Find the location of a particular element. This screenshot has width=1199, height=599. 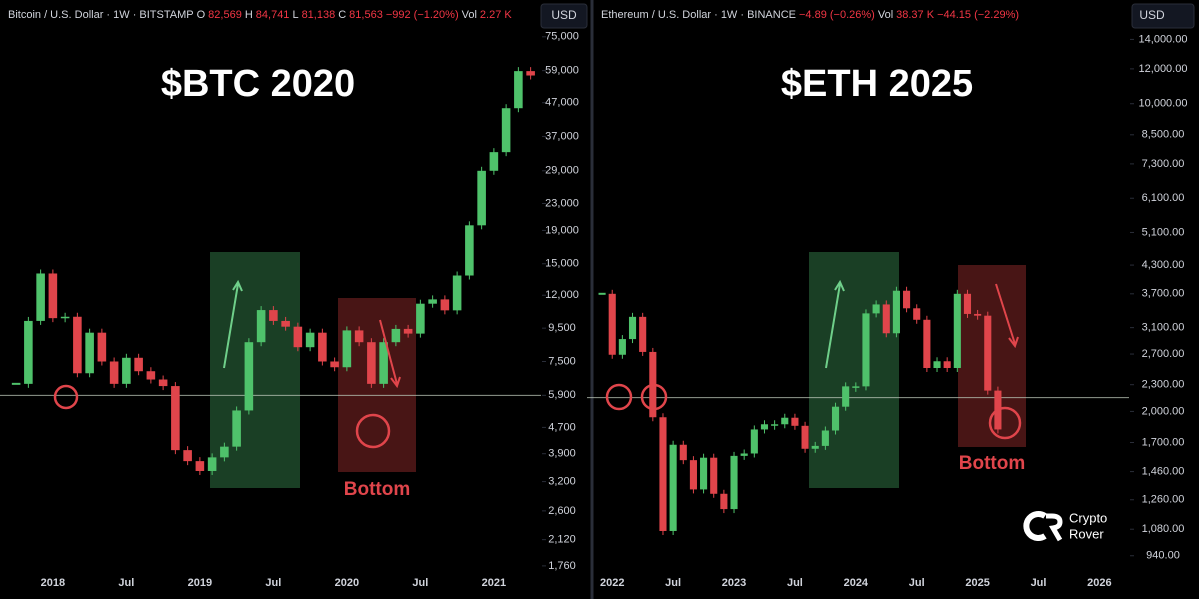

x-tick-label: 2023 is located at coordinates (734, 583).